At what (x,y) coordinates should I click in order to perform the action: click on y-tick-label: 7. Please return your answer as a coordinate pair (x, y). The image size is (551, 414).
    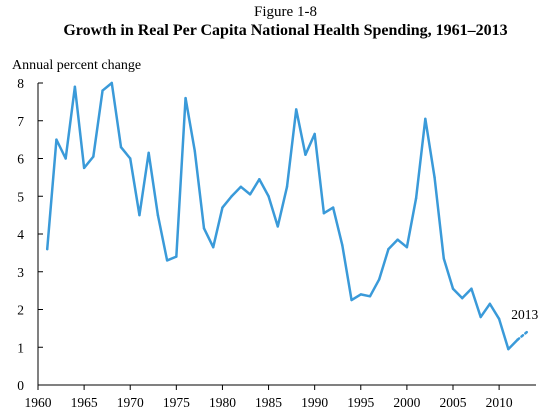
    Looking at the image, I should click on (20, 121).